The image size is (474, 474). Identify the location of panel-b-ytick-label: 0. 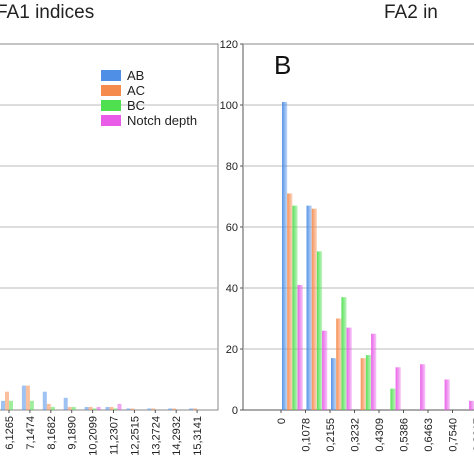
(235, 411).